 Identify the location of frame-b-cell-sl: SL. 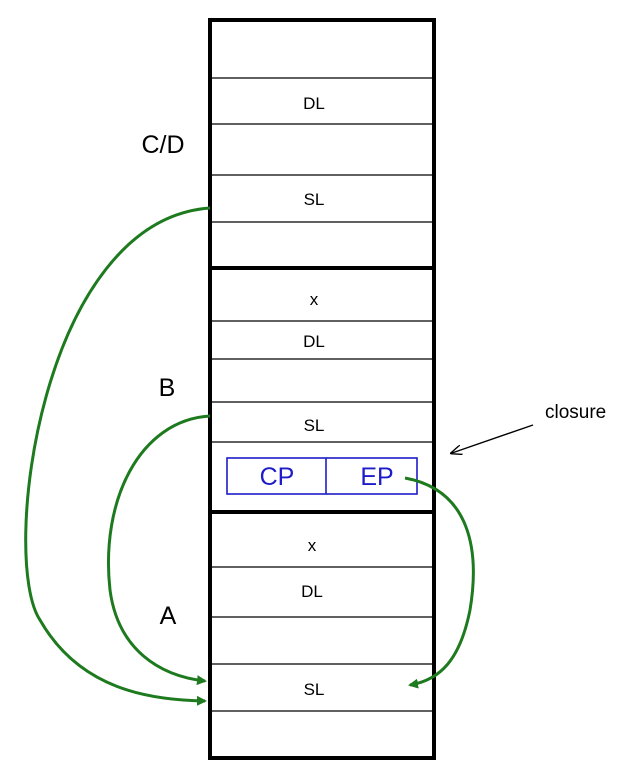
(314, 425).